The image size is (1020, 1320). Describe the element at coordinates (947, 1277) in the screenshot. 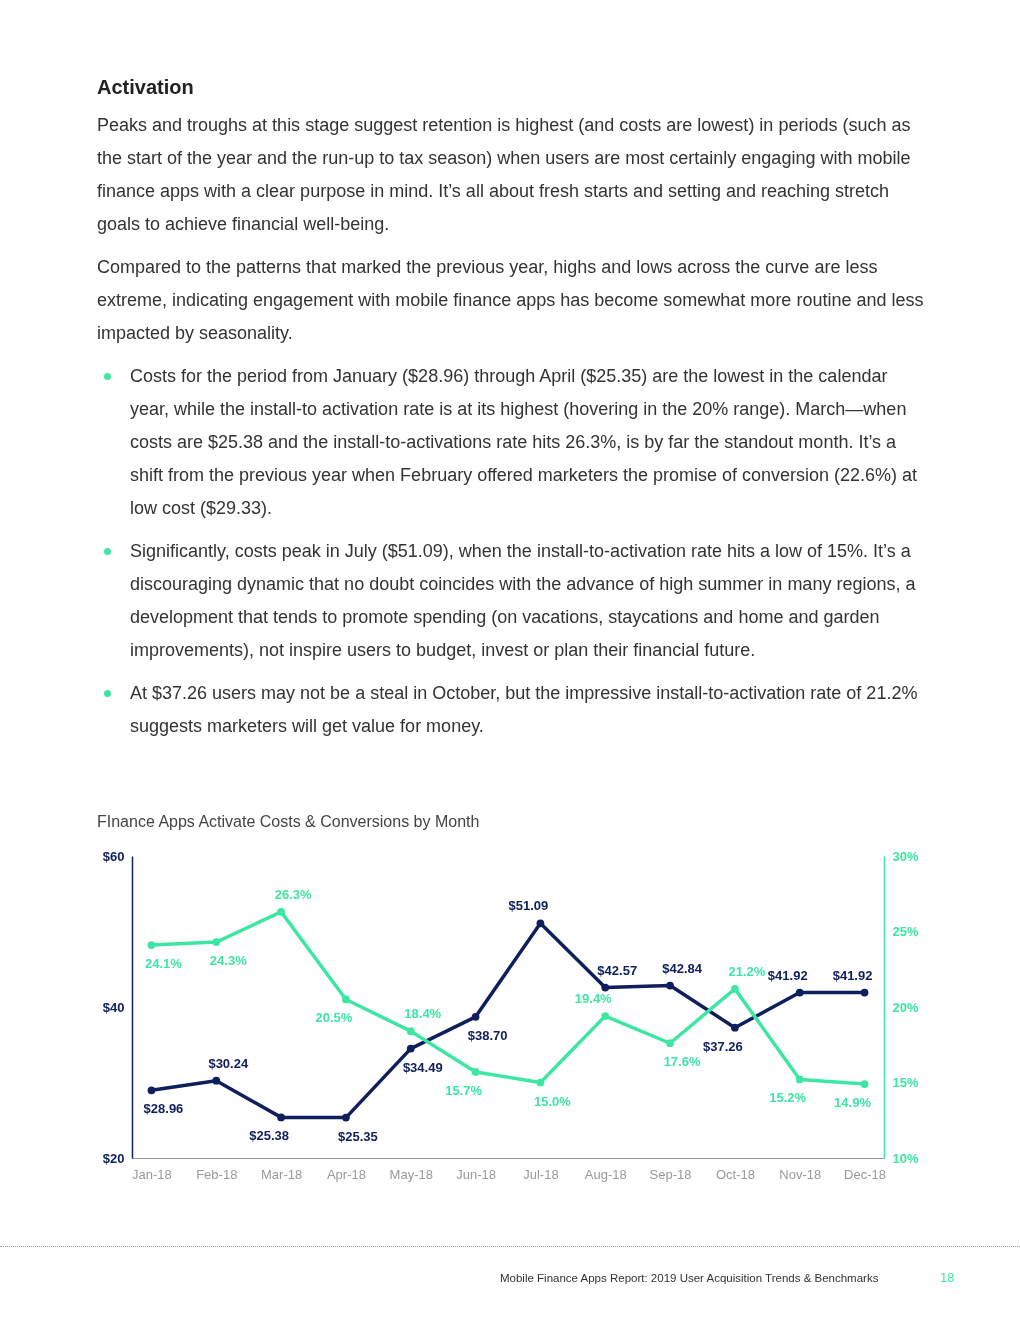

I see `text: 18` at that location.